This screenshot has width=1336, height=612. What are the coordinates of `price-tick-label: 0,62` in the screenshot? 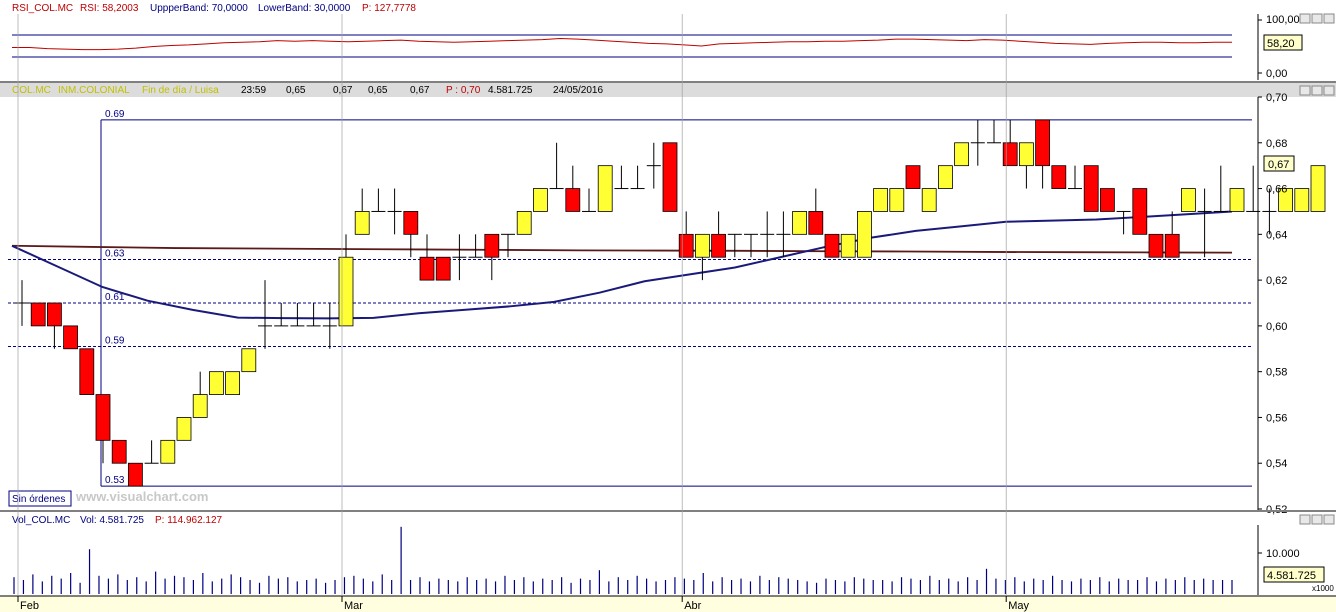 It's located at (1276, 281).